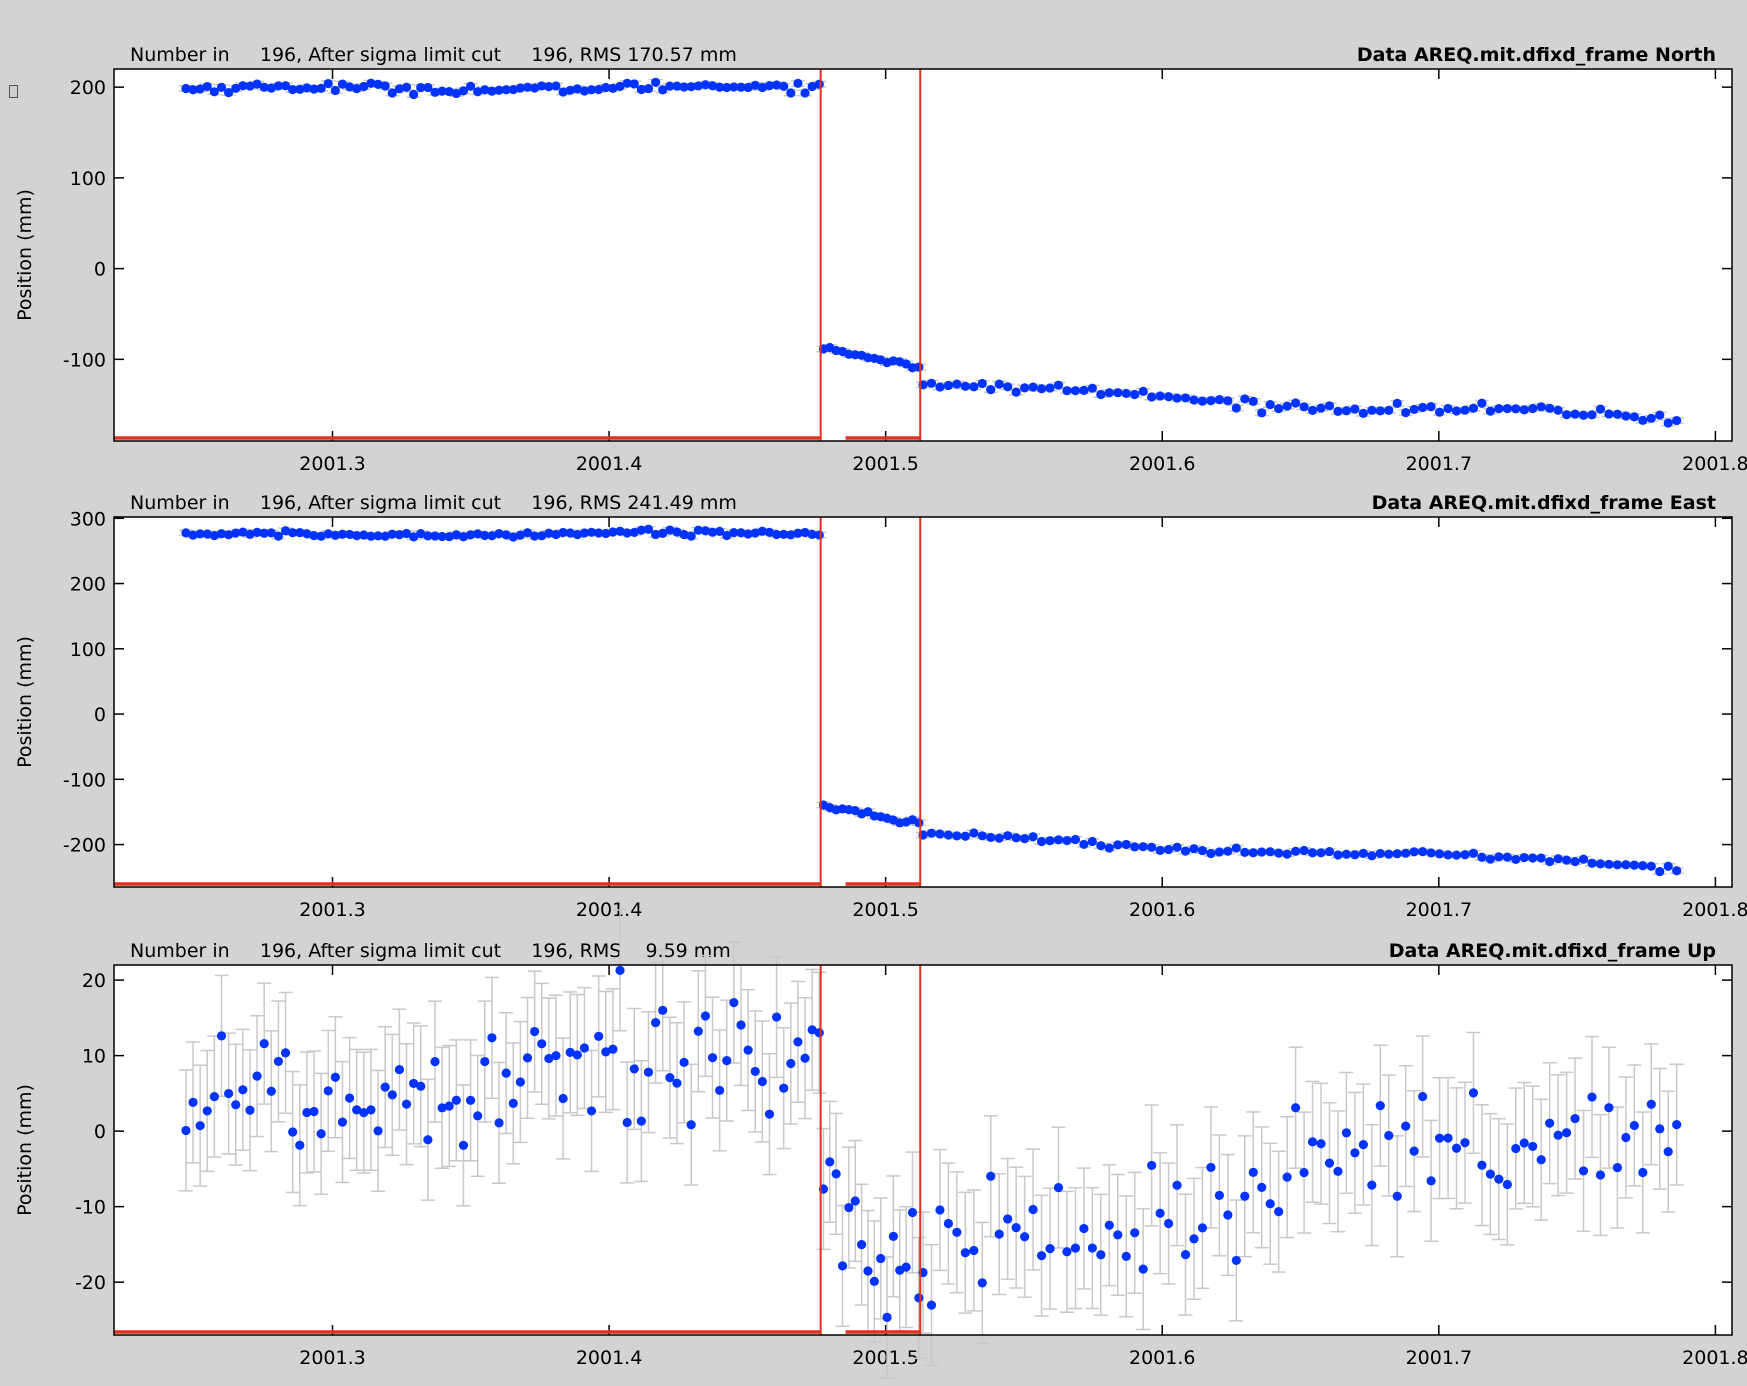  I want to click on resize-handle-icon, so click(13, 91).